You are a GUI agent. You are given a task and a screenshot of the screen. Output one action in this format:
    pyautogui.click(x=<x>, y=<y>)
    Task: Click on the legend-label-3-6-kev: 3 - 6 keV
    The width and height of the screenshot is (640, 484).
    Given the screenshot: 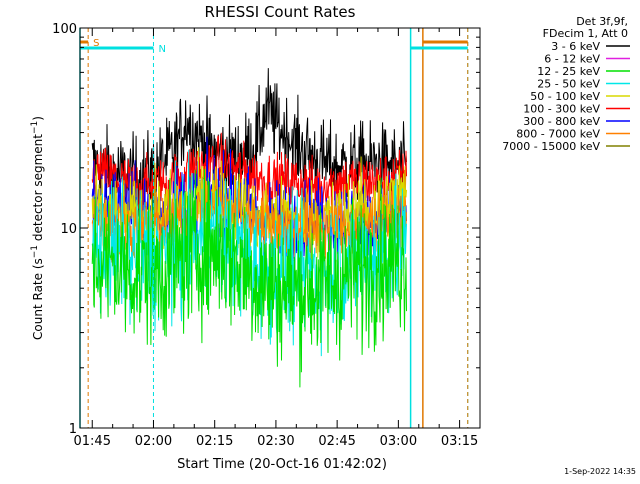 What is the action you would take?
    pyautogui.click(x=575, y=46)
    